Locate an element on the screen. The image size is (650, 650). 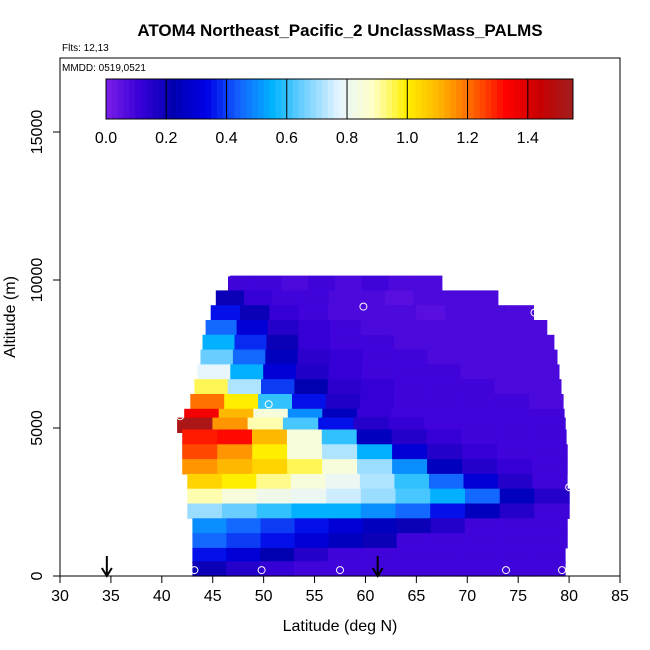
colorbar-tick-label: 0.8 is located at coordinates (347, 138).